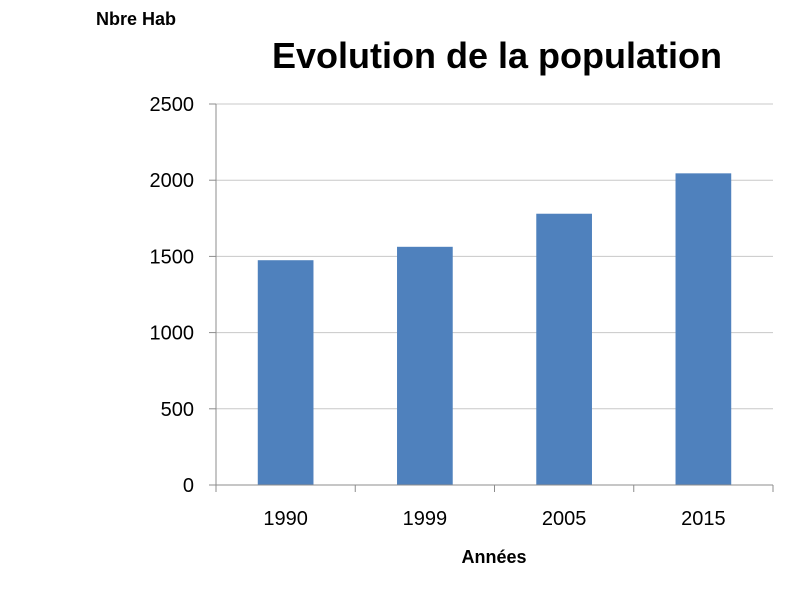  I want to click on y-tick-label: 2500, so click(172, 105).